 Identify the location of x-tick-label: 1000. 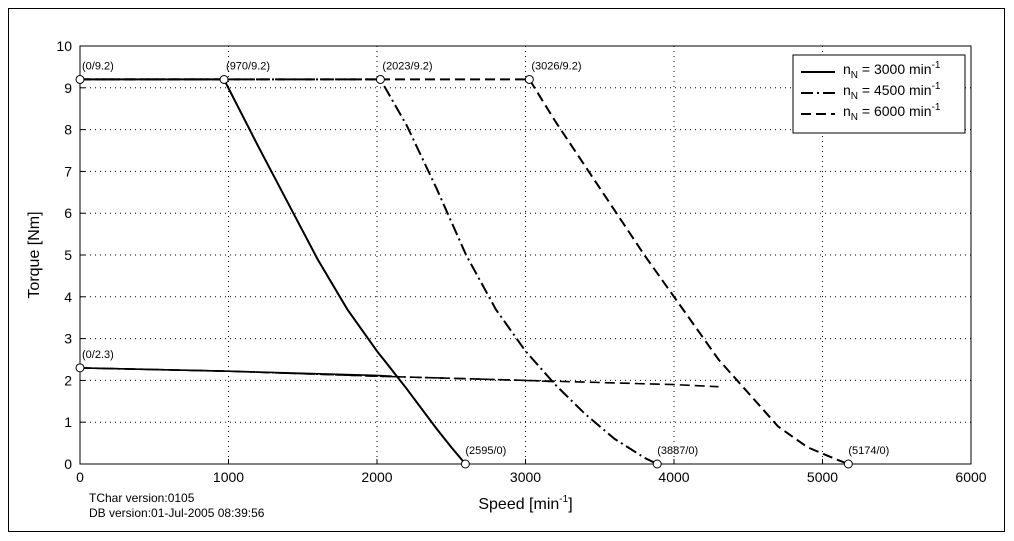
(228, 477).